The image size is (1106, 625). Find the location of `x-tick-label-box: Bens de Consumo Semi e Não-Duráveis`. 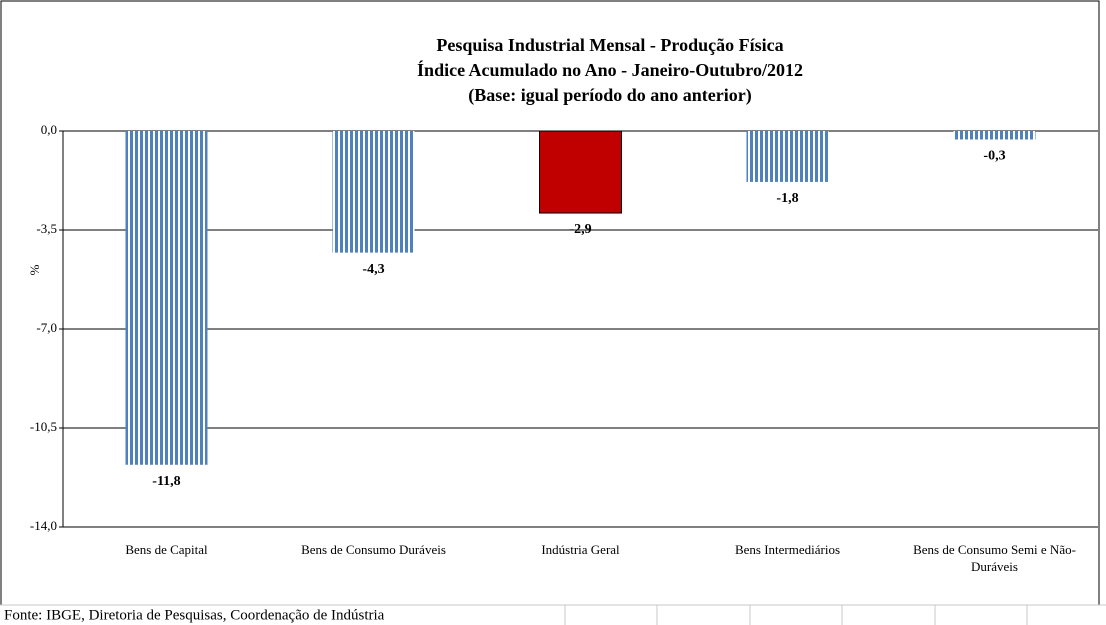

x-tick-label-box: Bens de Consumo Semi e Não-Duráveis is located at coordinates (994, 558).